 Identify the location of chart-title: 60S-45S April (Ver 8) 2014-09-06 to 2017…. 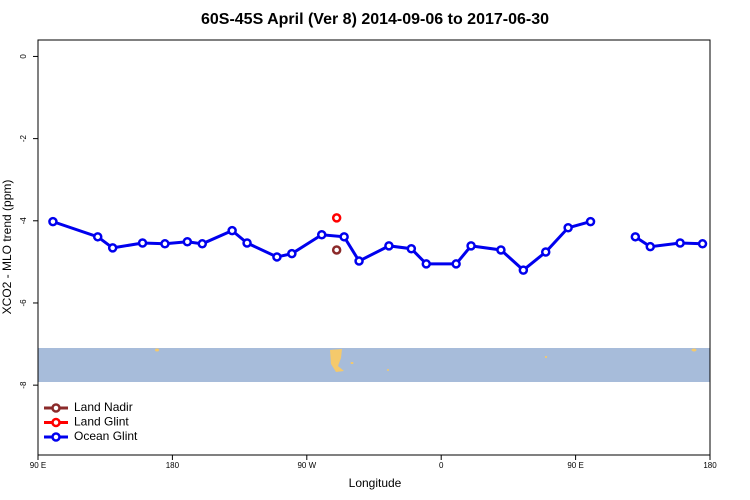
(375, 19).